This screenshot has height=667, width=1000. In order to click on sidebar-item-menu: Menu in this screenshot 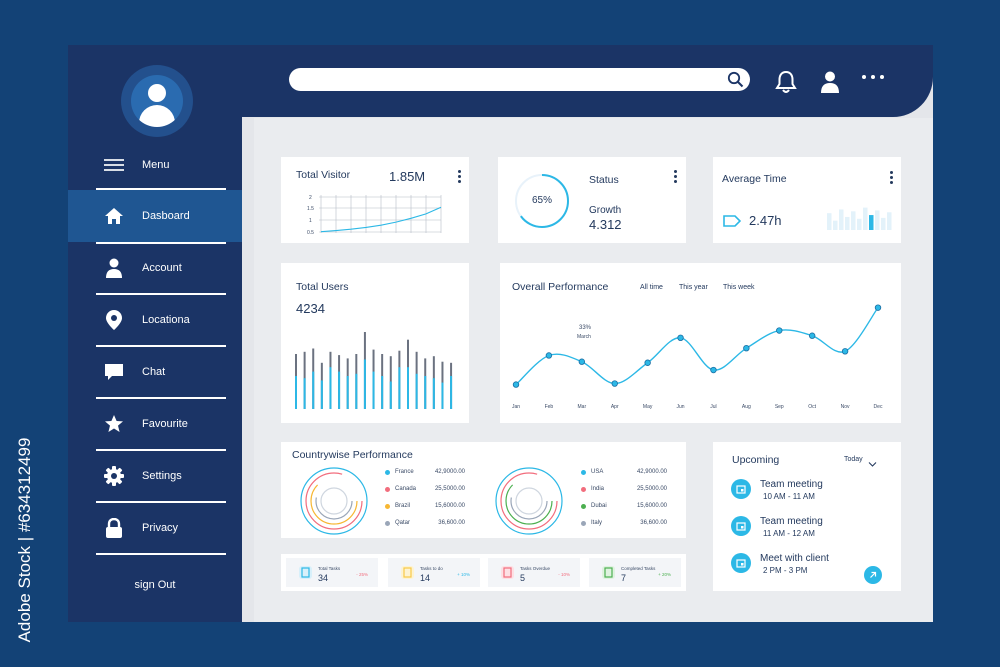, I will do `click(161, 165)`.